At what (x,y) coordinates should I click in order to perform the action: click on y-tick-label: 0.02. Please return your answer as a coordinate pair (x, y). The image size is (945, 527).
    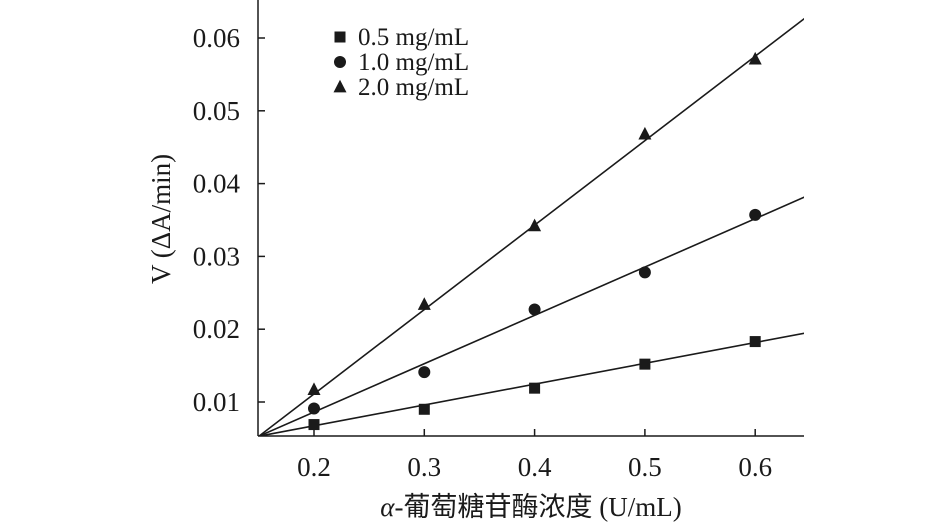
    Looking at the image, I should click on (216, 329).